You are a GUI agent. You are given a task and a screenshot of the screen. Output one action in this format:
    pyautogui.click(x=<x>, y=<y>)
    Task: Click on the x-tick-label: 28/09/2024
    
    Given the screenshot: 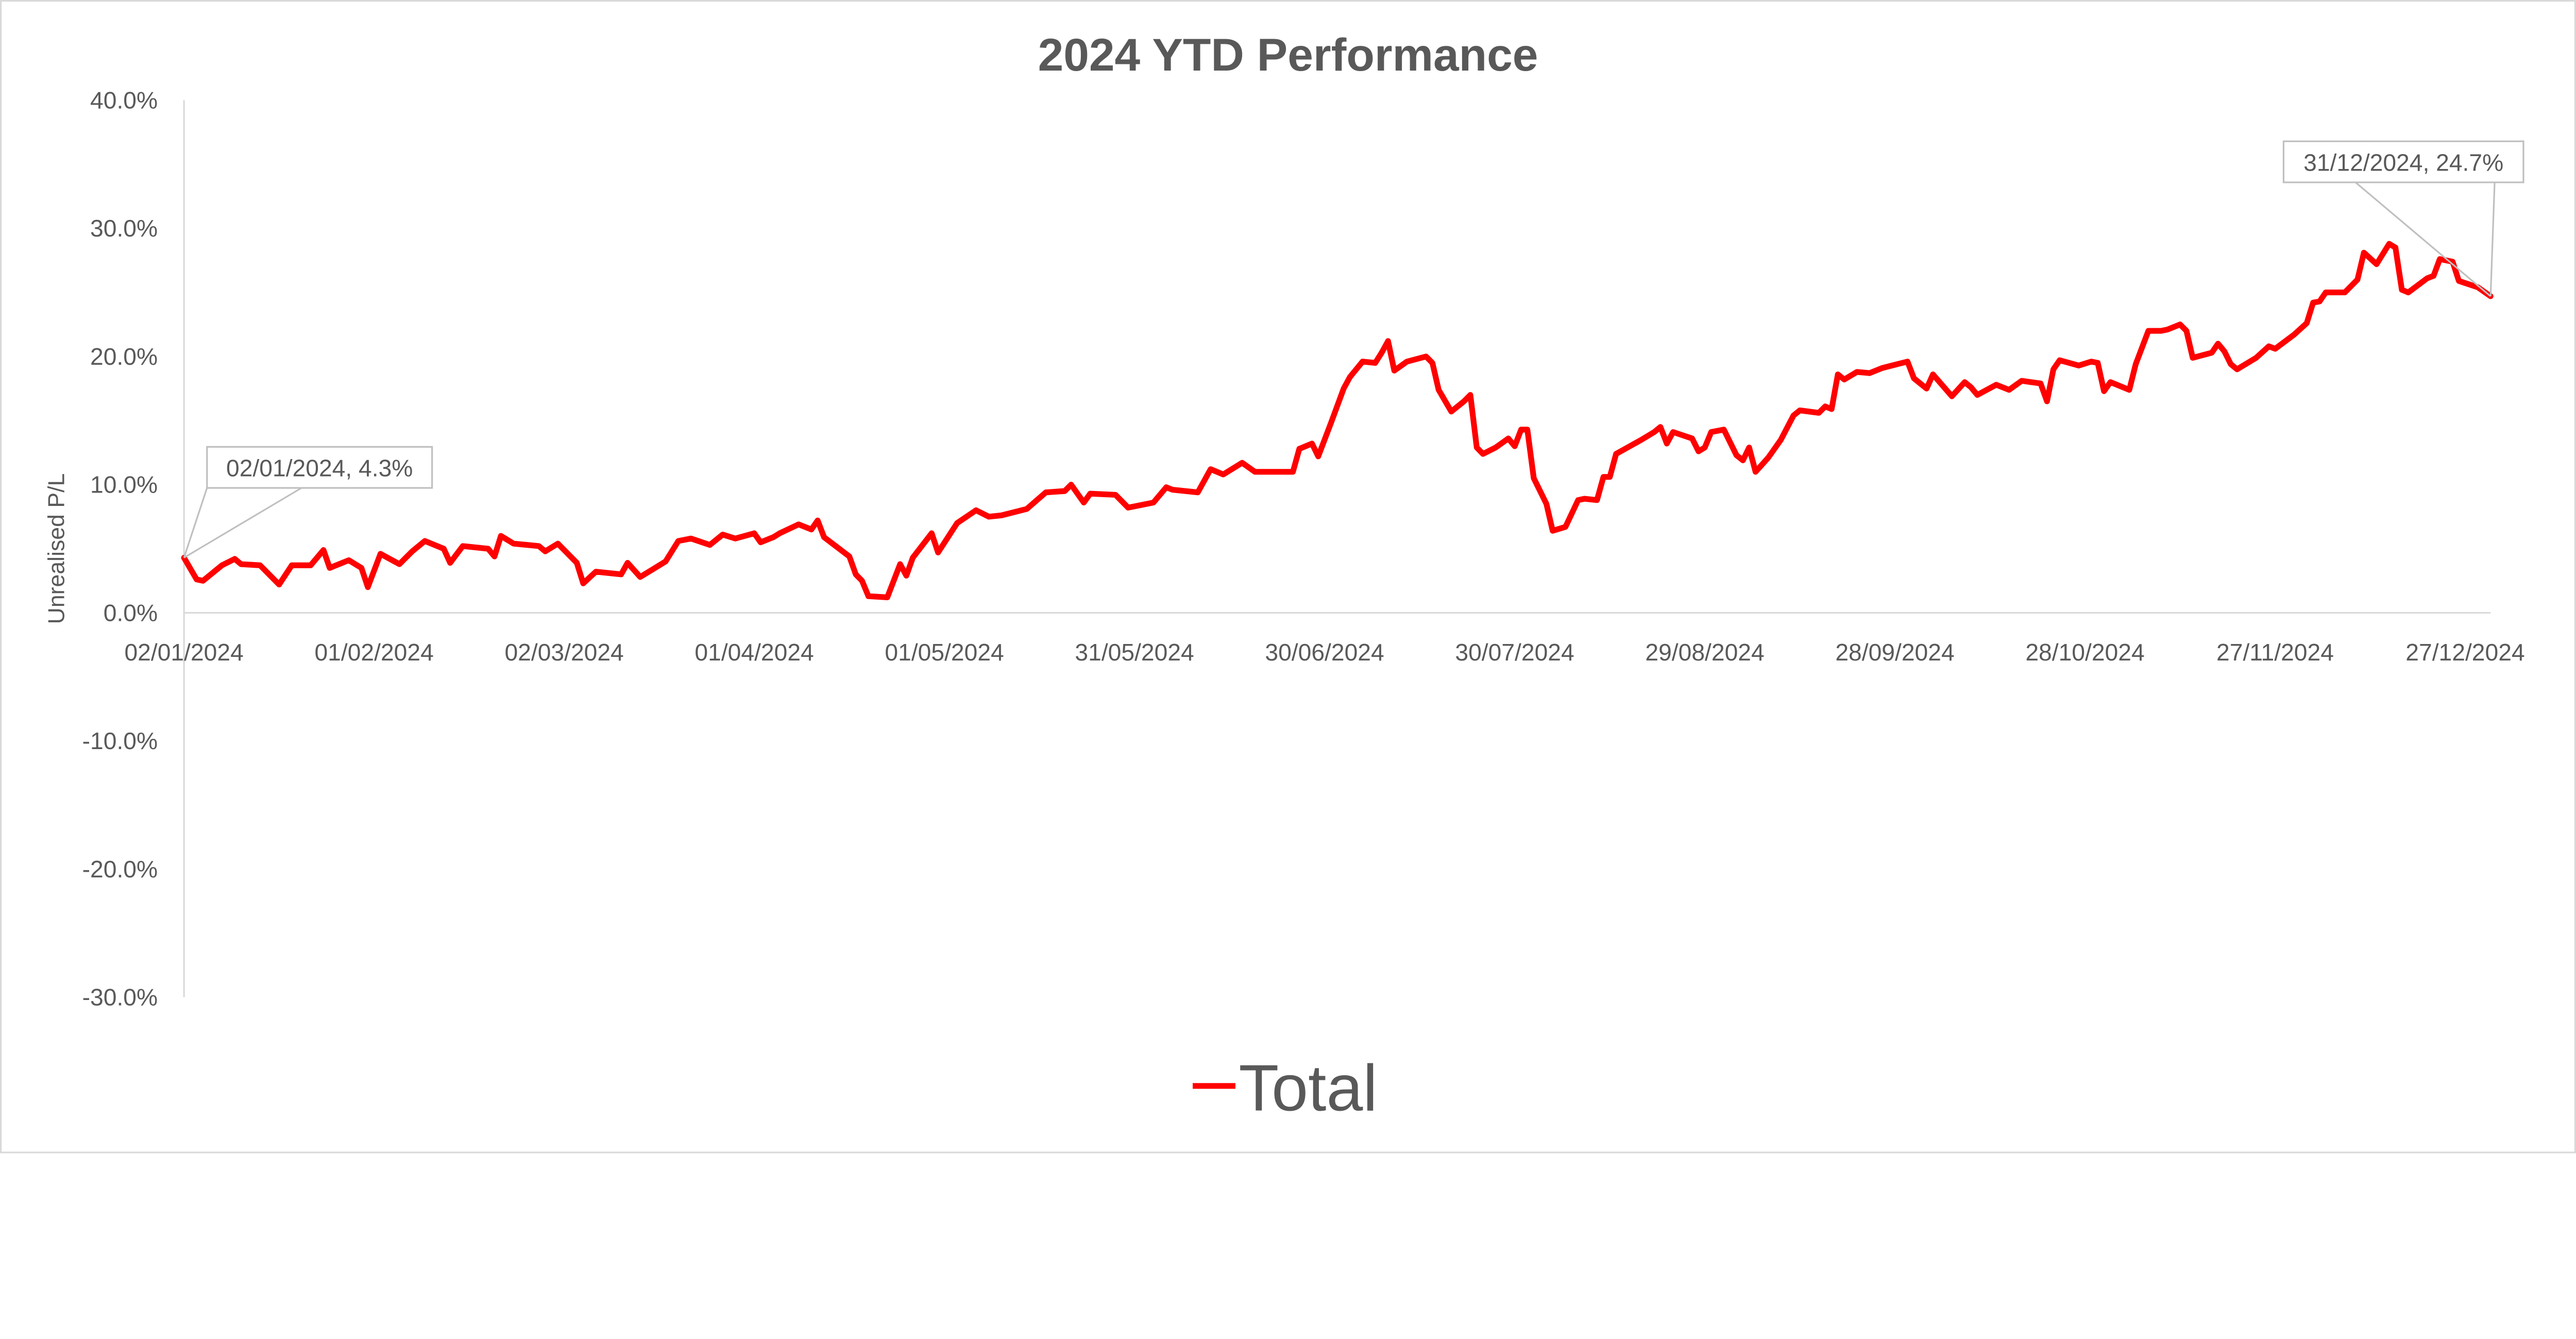 What is the action you would take?
    pyautogui.click(x=1894, y=653)
    